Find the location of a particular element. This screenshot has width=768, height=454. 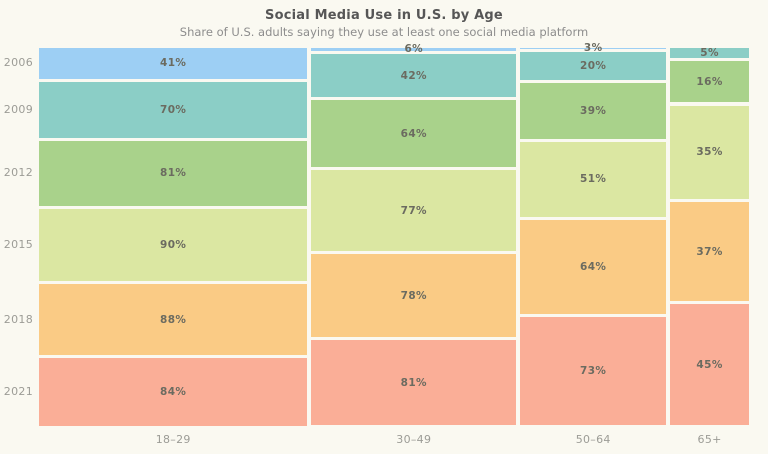

mosaic-cell-2018-30–49: 78% is located at coordinates (414, 295).